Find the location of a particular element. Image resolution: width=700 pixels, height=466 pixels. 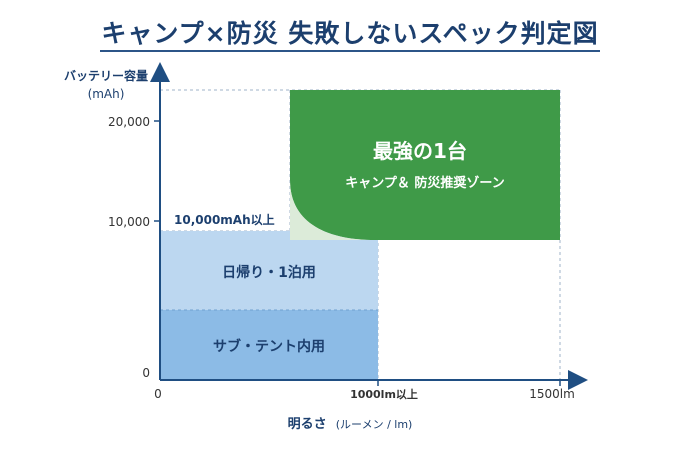

day-trip-label: 日帰り・1泊用 is located at coordinates (269, 272).